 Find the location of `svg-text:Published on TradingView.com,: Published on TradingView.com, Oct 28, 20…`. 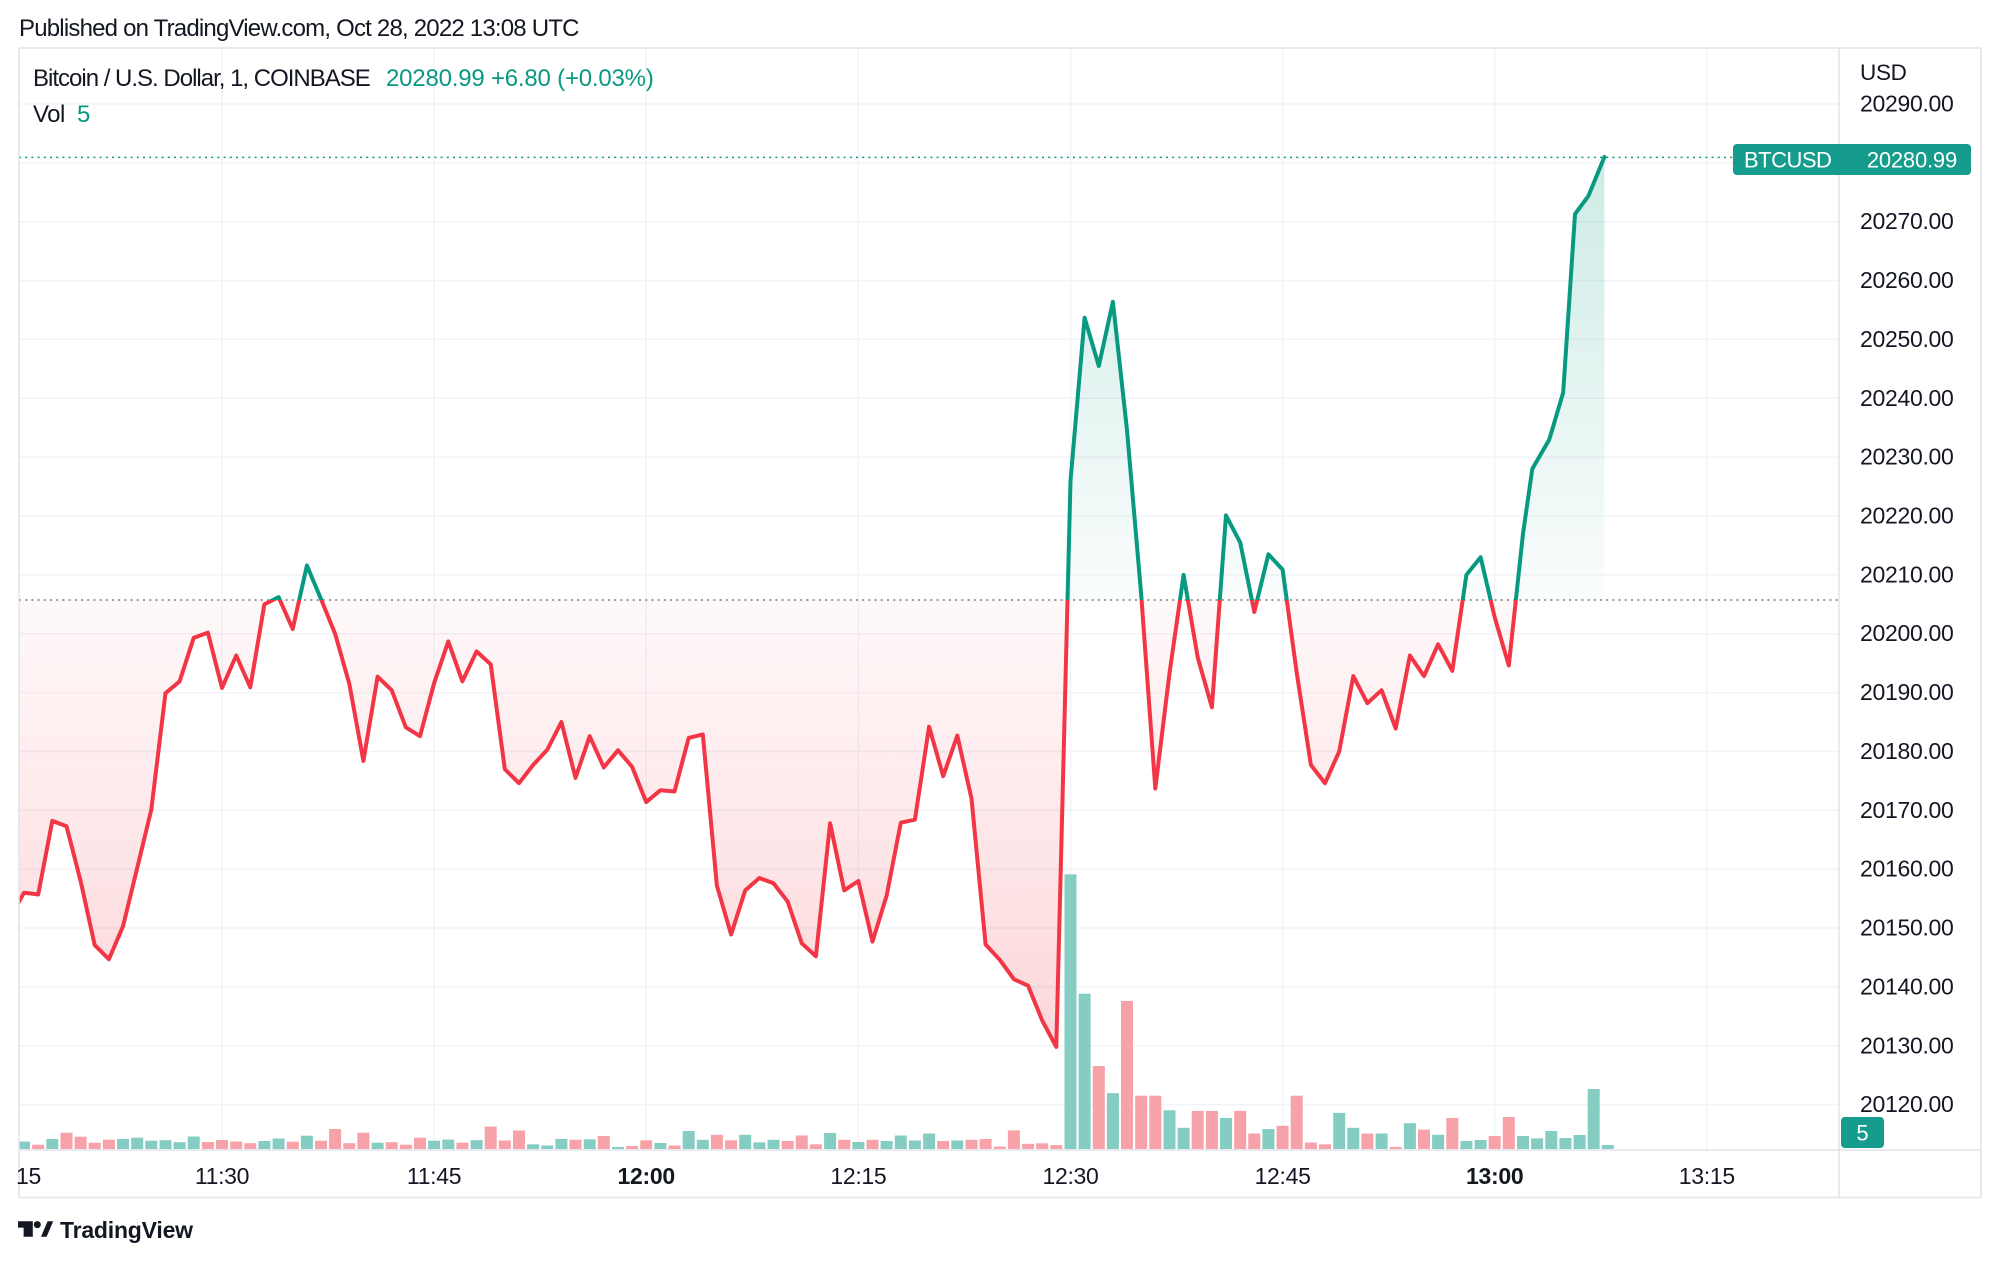

svg-text:Published on TradingView.com,: Published on TradingView.com, Oct 28, 20… is located at coordinates (299, 28).